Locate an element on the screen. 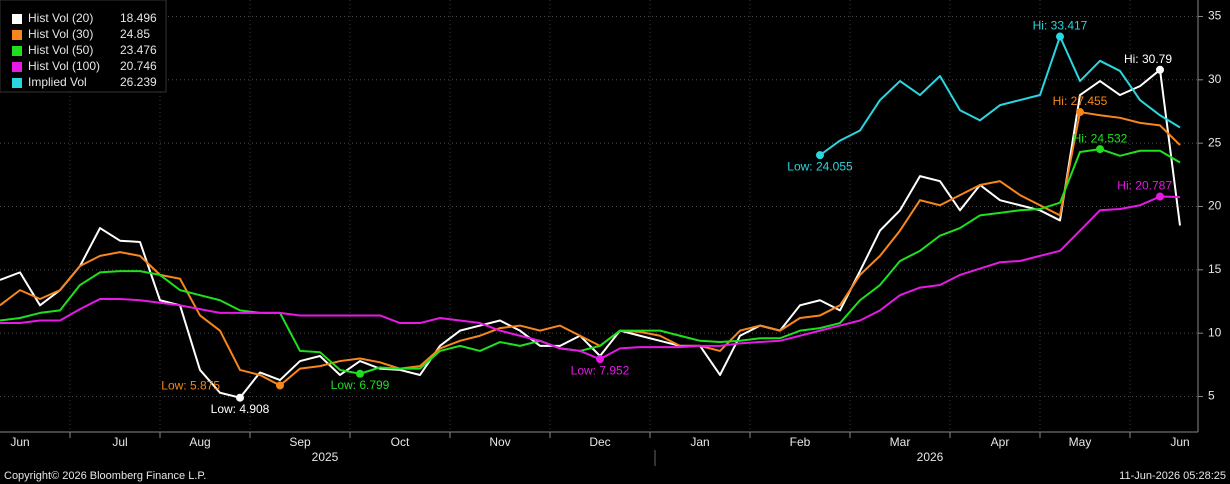 The image size is (1230, 484). x-tick-label: Aug is located at coordinates (199, 442).